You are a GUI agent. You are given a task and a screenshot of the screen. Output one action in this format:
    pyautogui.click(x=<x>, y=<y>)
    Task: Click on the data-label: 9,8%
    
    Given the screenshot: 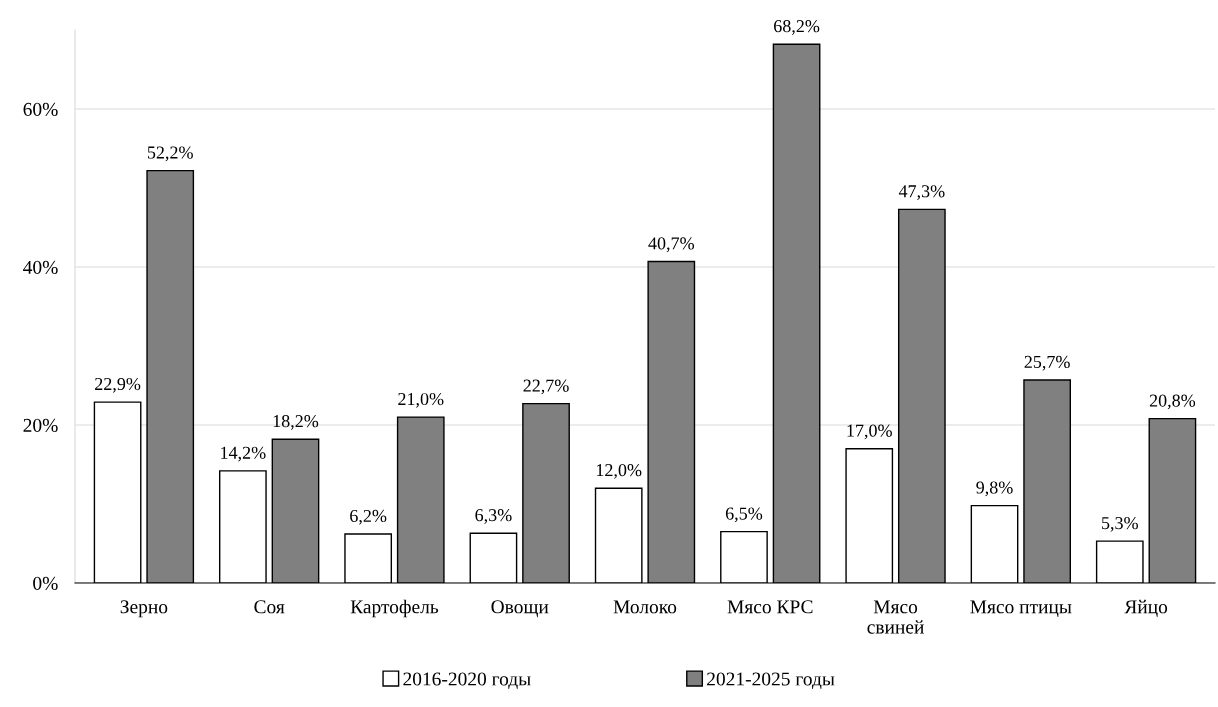 What is the action you would take?
    pyautogui.click(x=994, y=489)
    